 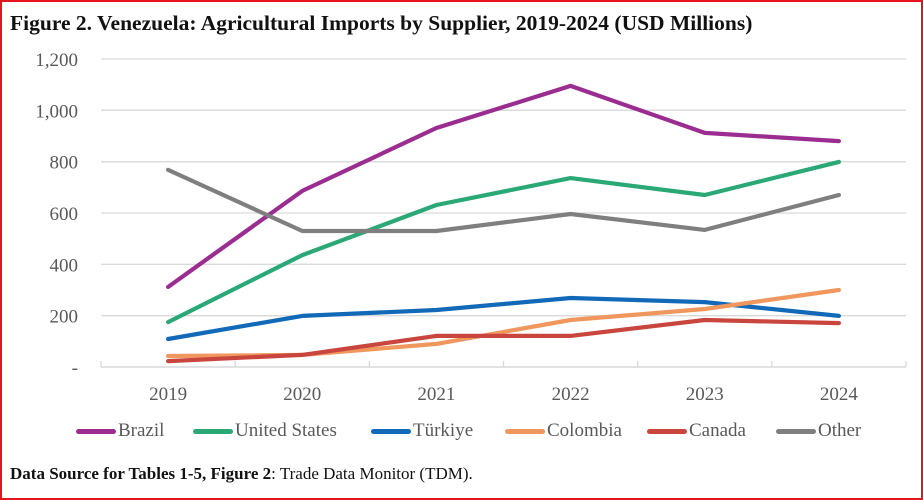 I want to click on y-tick-label: -, so click(x=75, y=368).